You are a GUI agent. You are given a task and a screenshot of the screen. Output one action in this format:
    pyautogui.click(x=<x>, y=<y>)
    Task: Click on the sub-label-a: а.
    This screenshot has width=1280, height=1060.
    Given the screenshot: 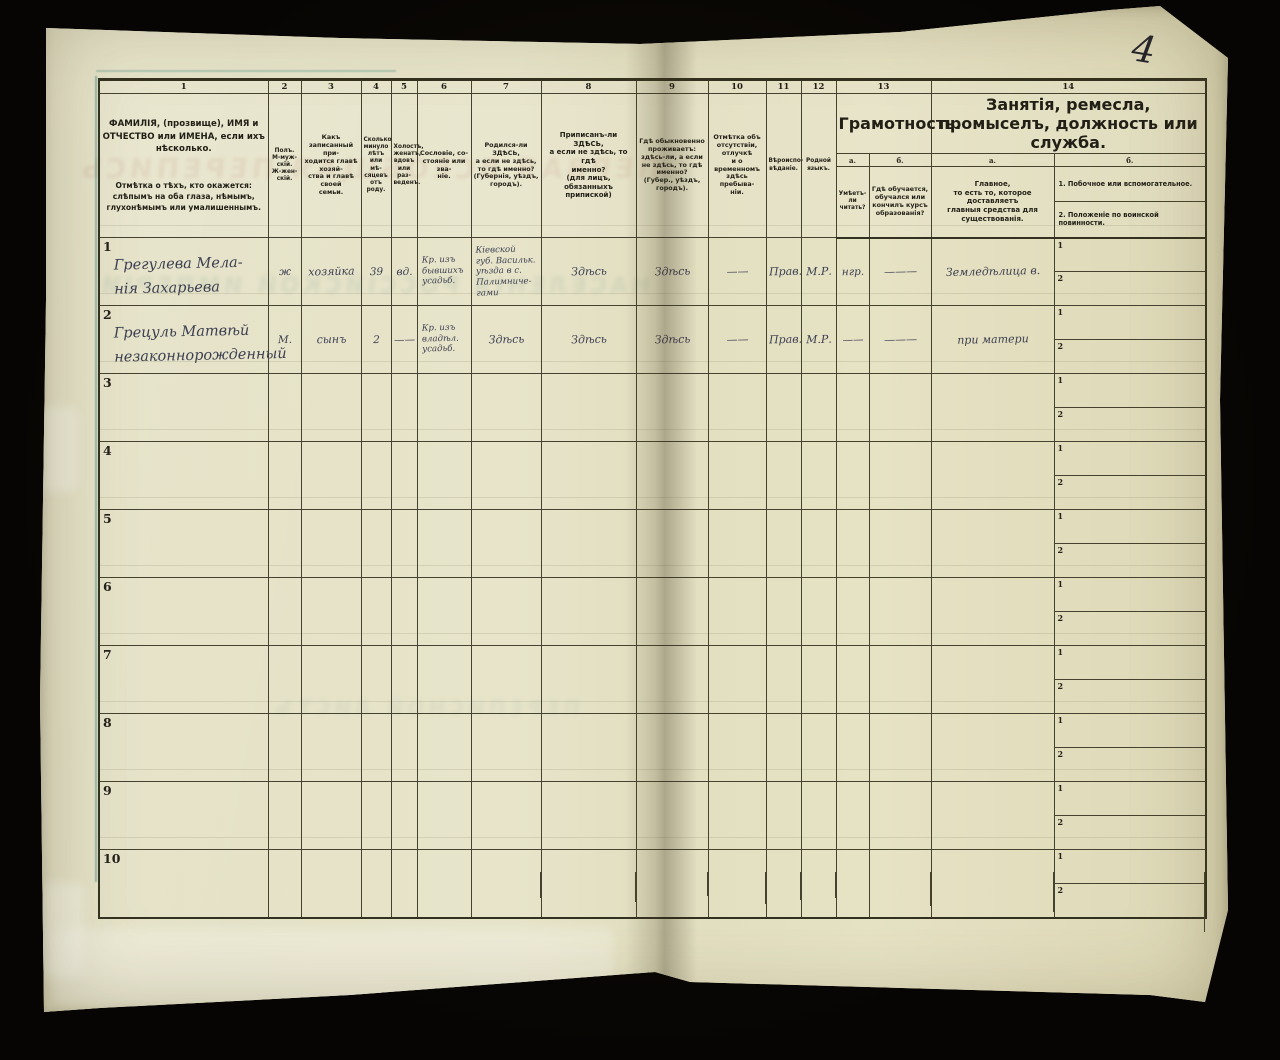 What is the action you would take?
    pyautogui.click(x=992, y=160)
    